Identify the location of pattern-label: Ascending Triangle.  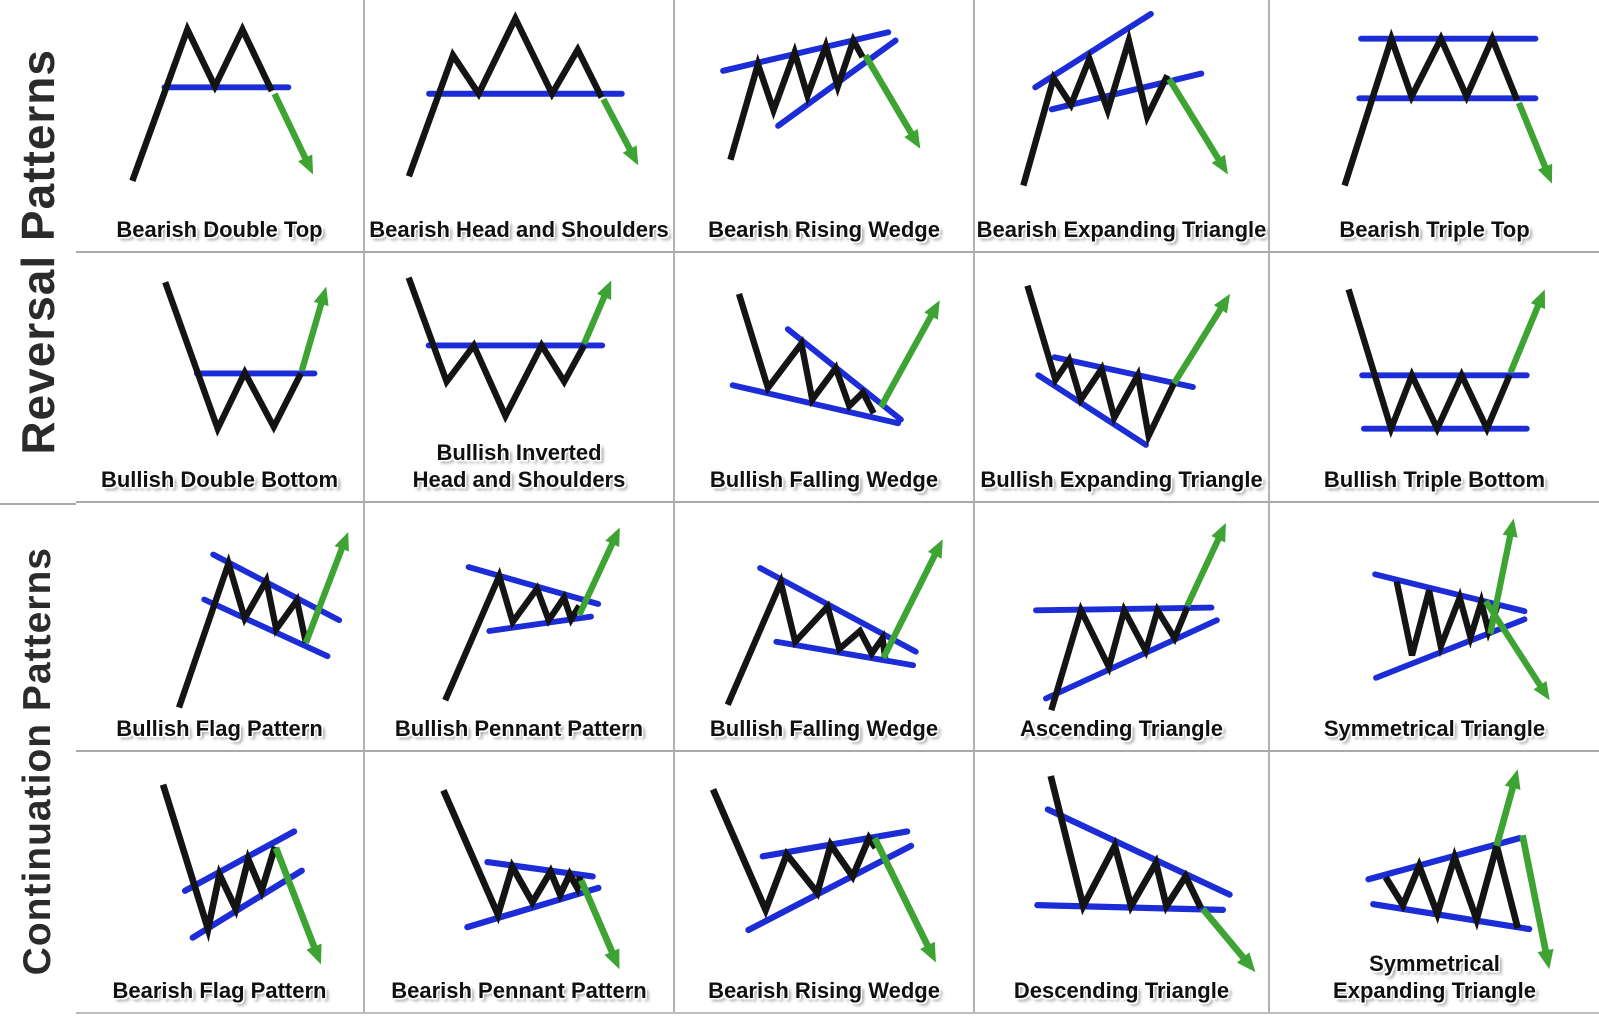
(1121, 729).